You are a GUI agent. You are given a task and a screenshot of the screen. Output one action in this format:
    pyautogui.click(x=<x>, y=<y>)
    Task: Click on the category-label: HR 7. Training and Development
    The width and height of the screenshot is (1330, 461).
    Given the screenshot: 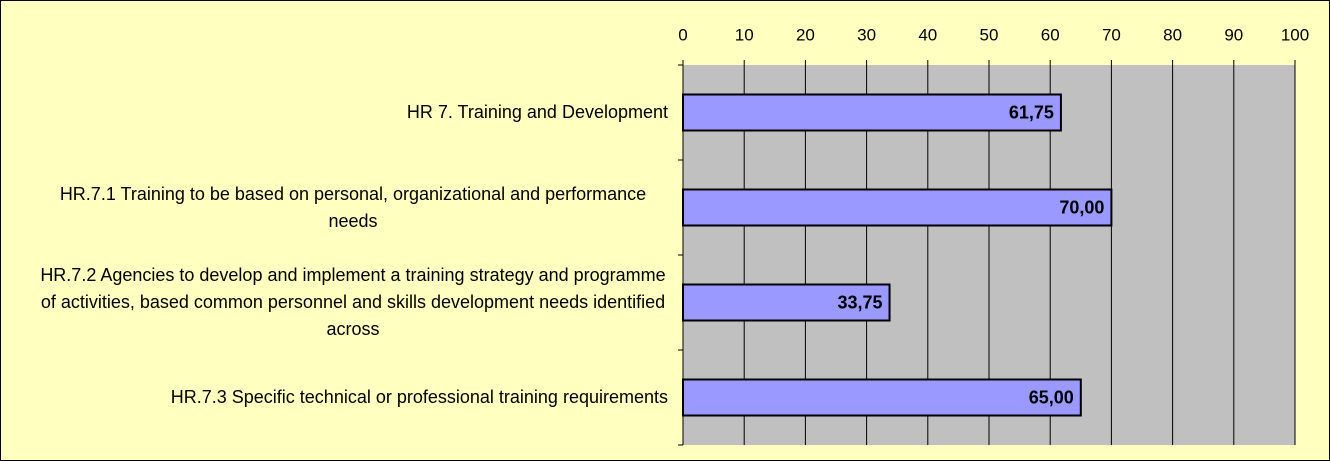 What is the action you would take?
    pyautogui.click(x=537, y=112)
    